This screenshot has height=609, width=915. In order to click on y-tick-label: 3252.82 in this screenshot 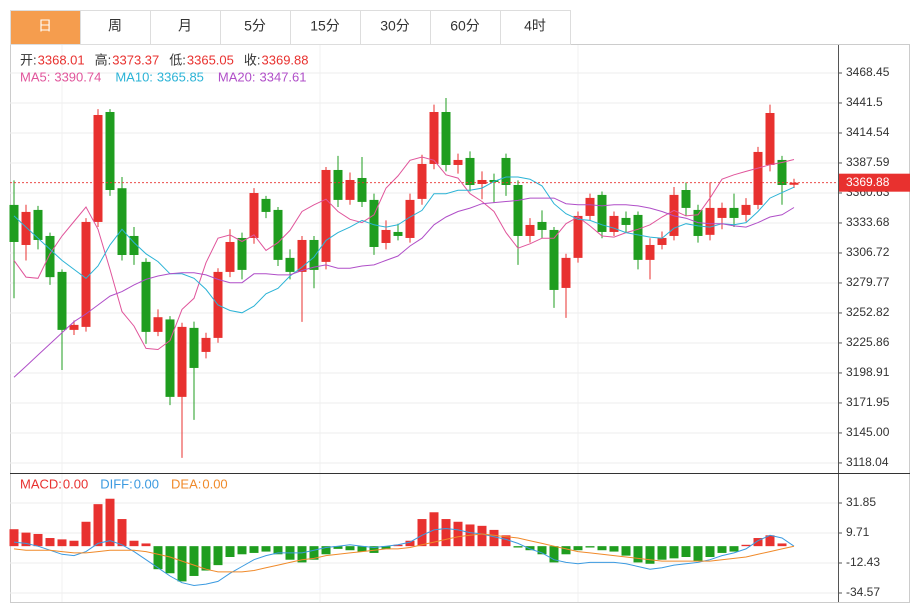, I will do `click(868, 312)`.